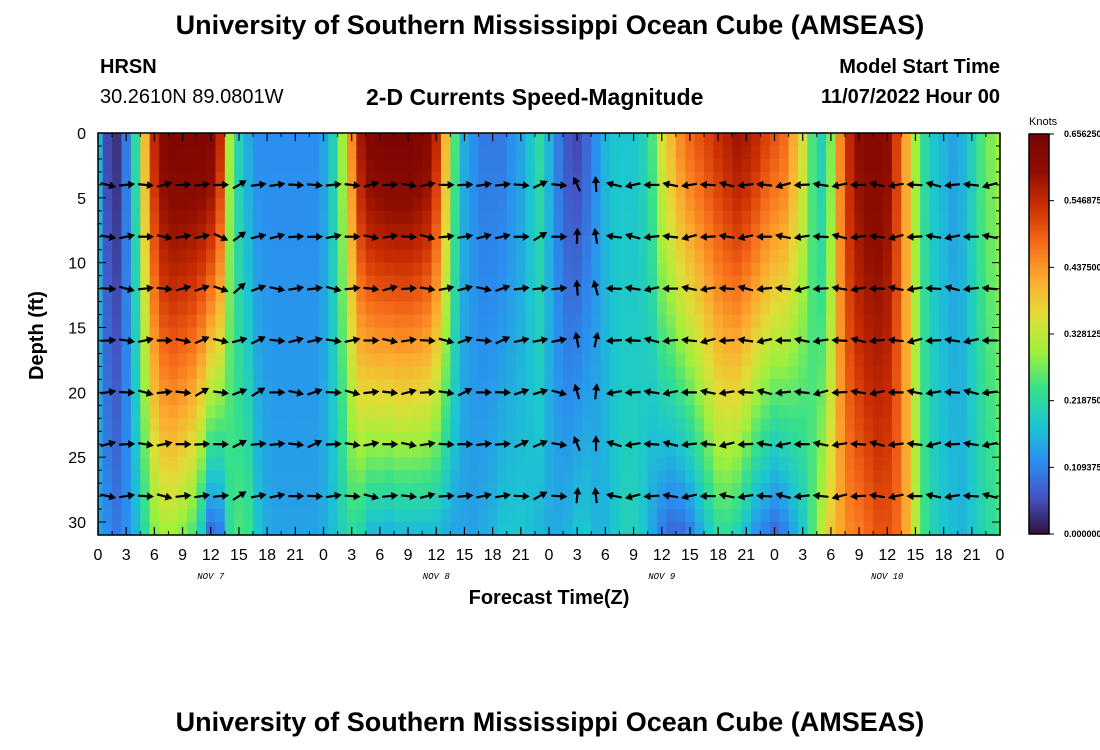 The image size is (1100, 750). Describe the element at coordinates (662, 555) in the screenshot. I see `x-tick-label: 12` at that location.